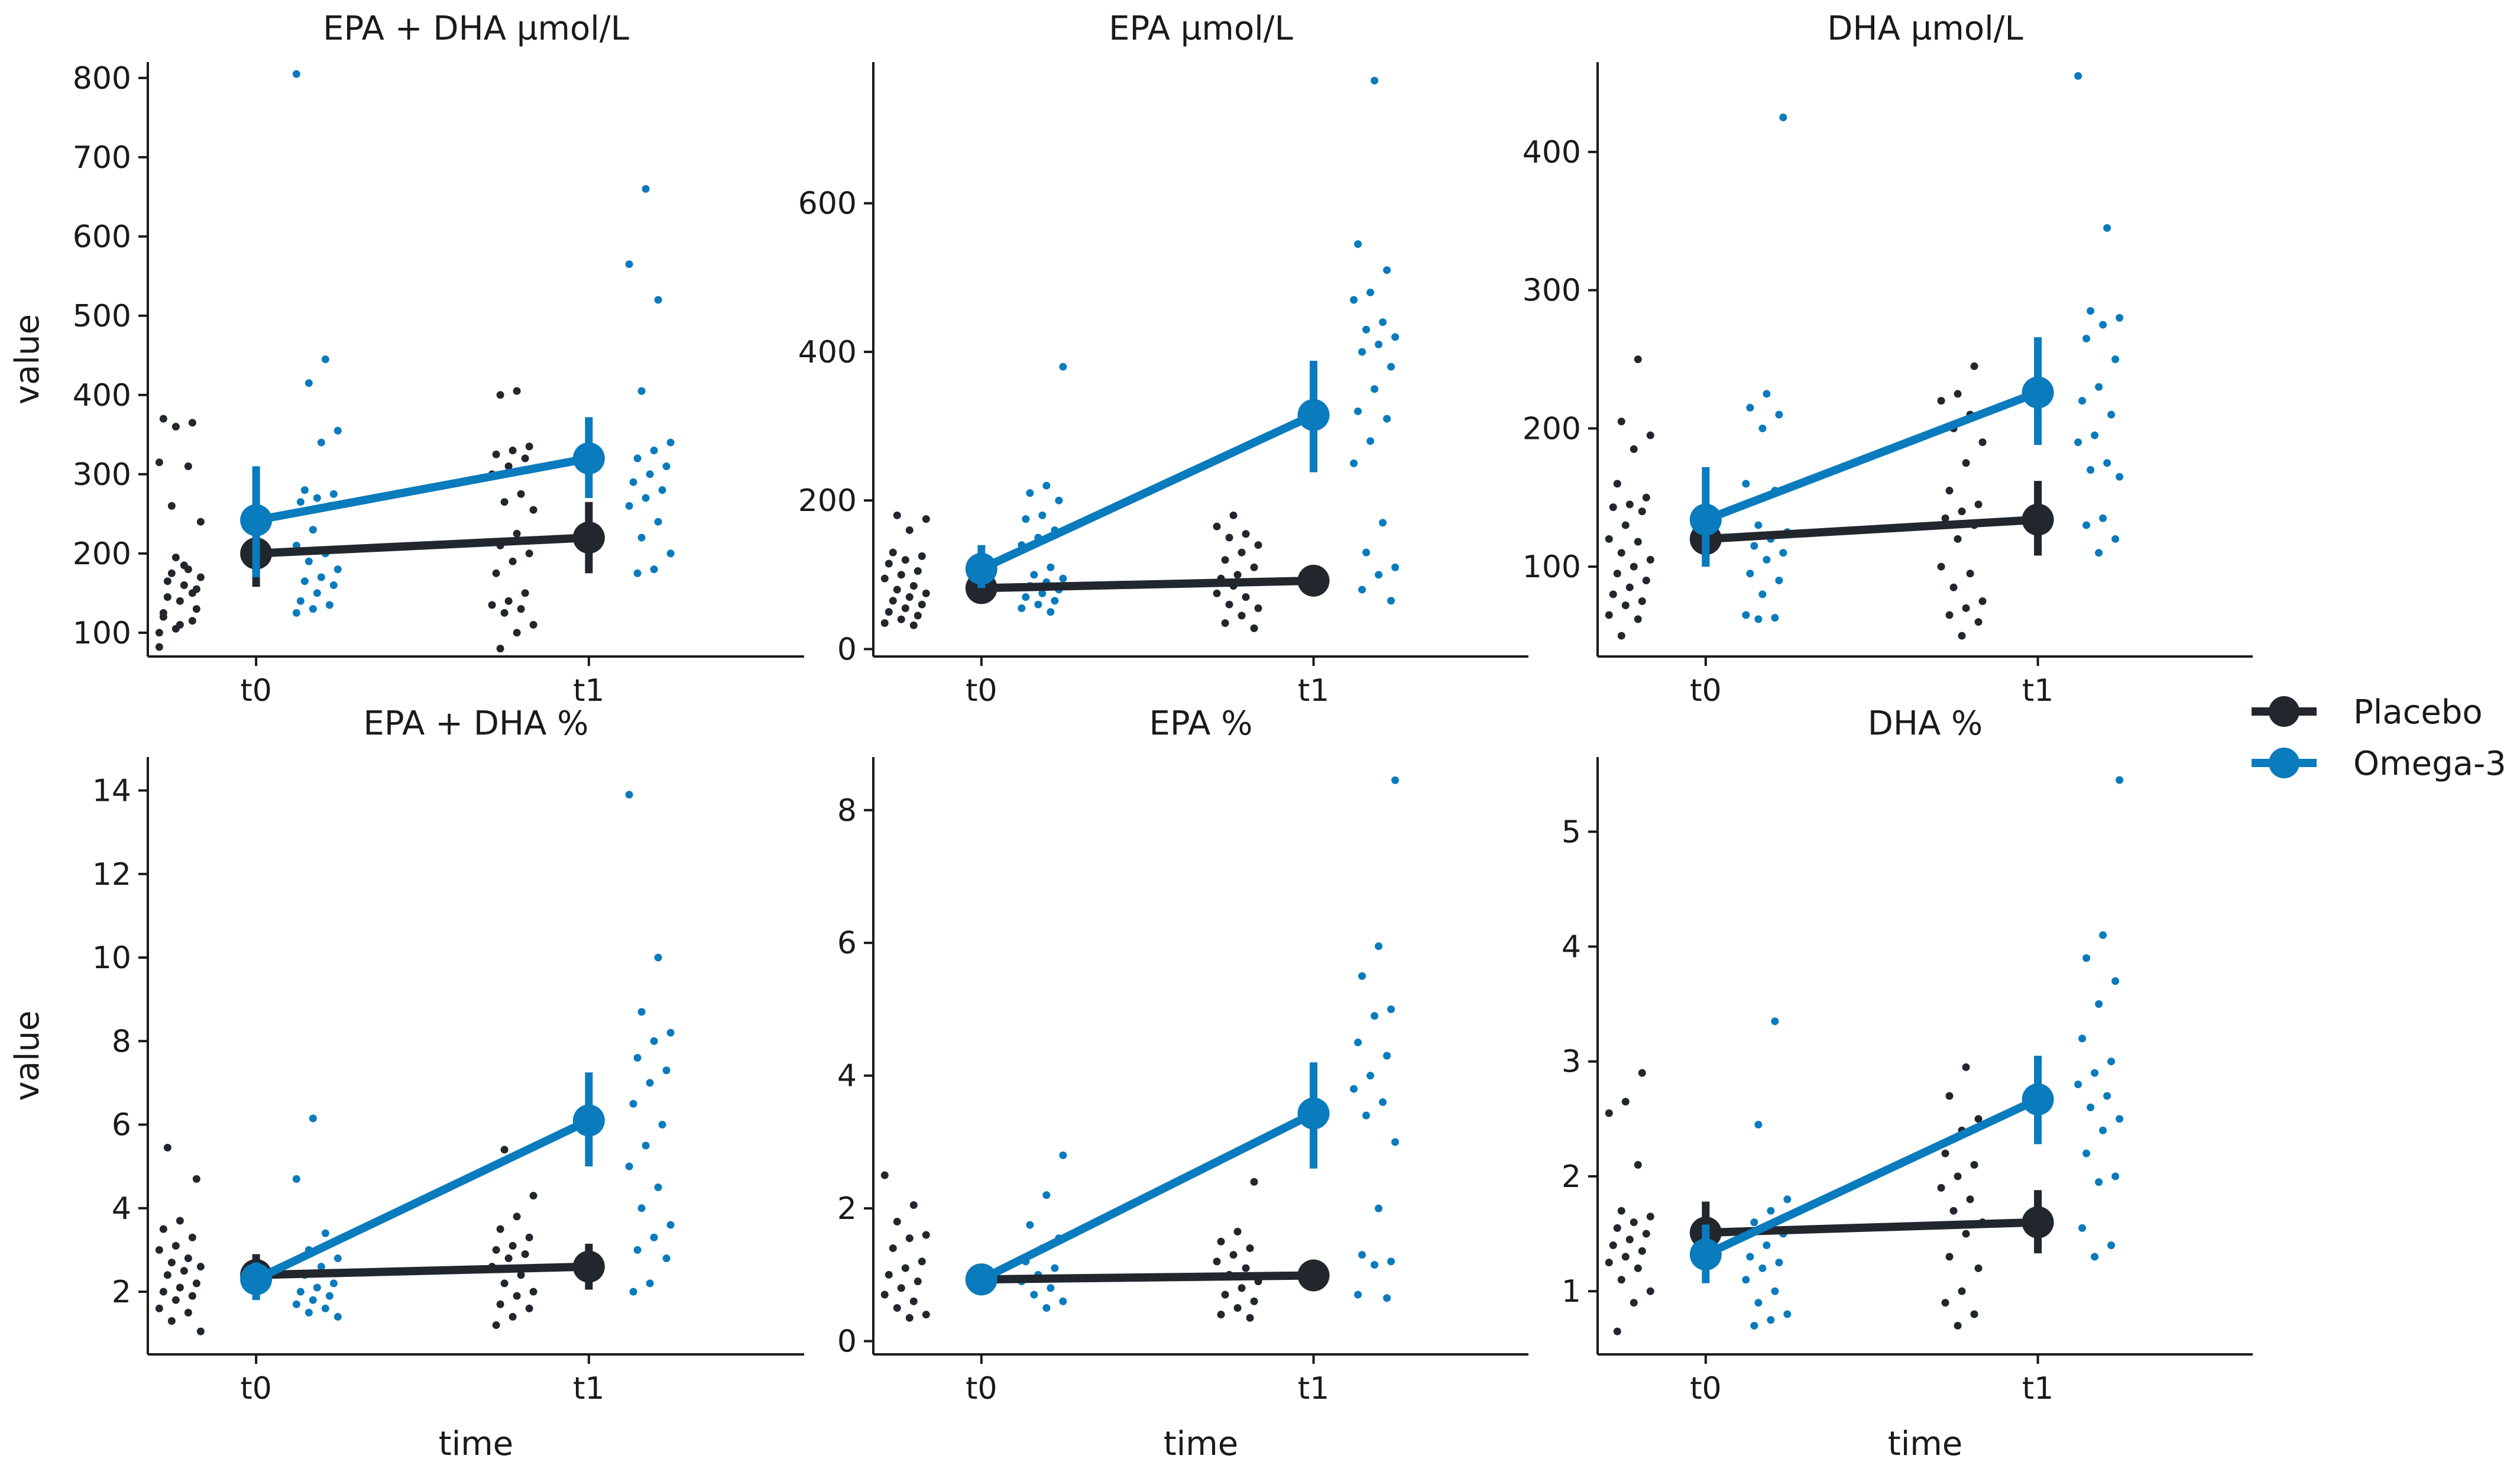  Describe the element at coordinates (588, 691) in the screenshot. I see `x-tick-label: t1` at that location.